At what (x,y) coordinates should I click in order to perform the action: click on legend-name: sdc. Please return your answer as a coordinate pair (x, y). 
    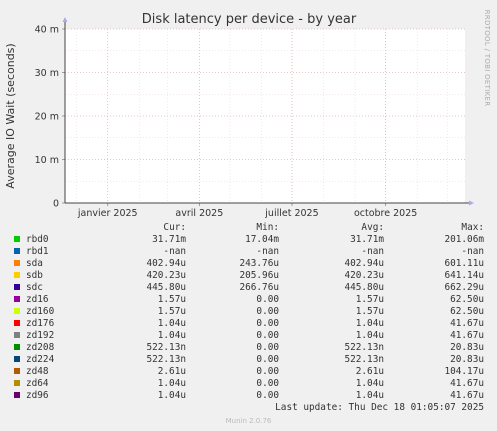
    Looking at the image, I should click on (34, 287).